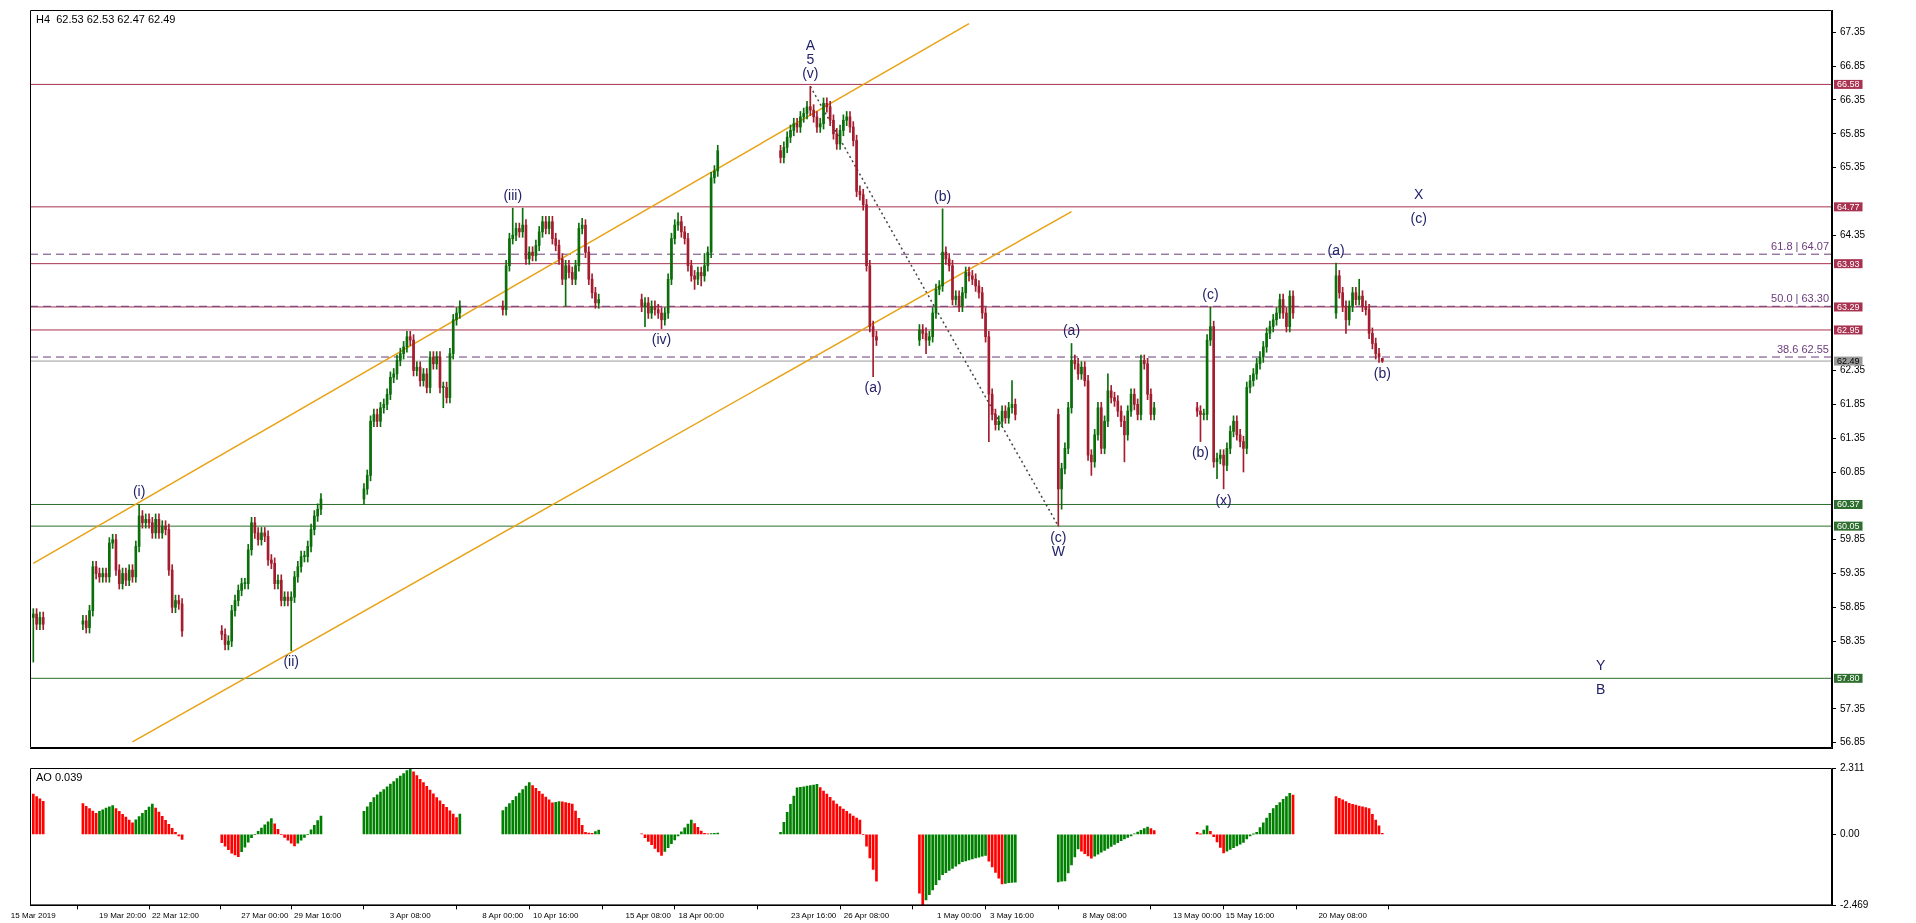 This screenshot has height=923, width=1916. Describe the element at coordinates (810, 59) in the screenshot. I see `annotation: 5` at that location.